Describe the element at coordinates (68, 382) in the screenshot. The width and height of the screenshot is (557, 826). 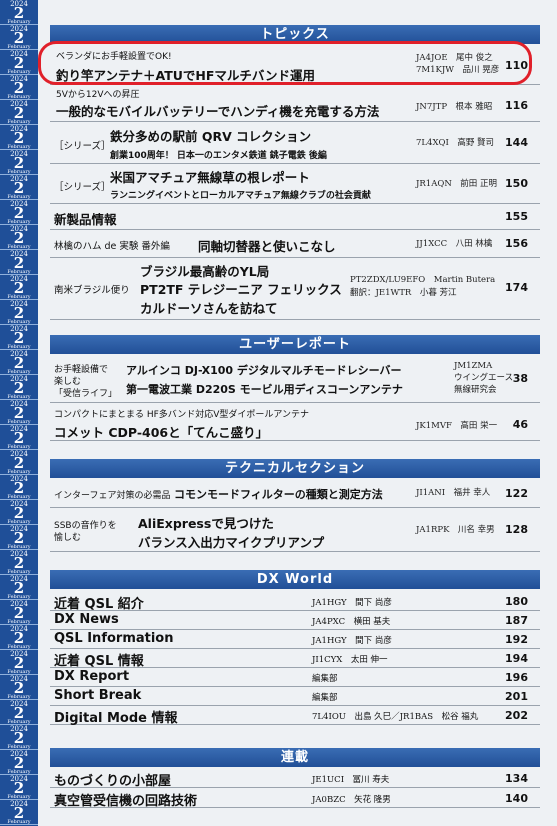
I see `series-label: 楽しむ` at that location.